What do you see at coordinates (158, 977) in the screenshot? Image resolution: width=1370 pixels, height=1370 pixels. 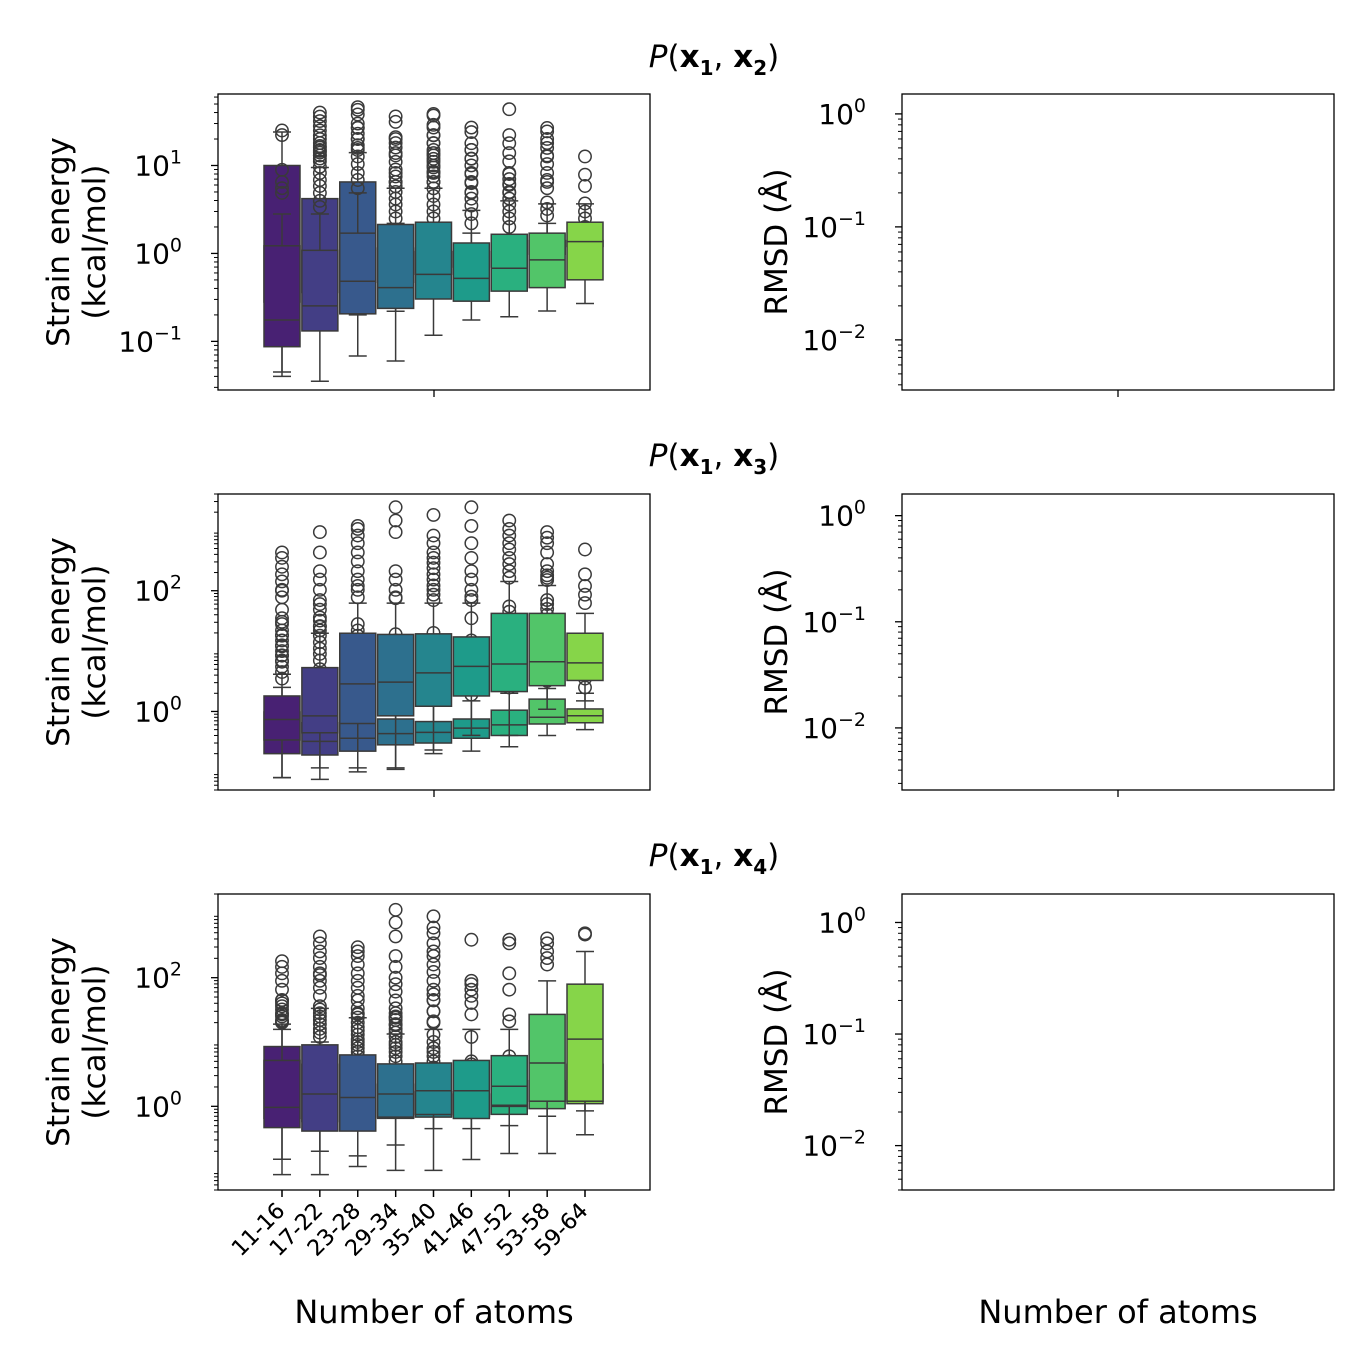 I see `y-tick-label: 10²` at bounding box center [158, 977].